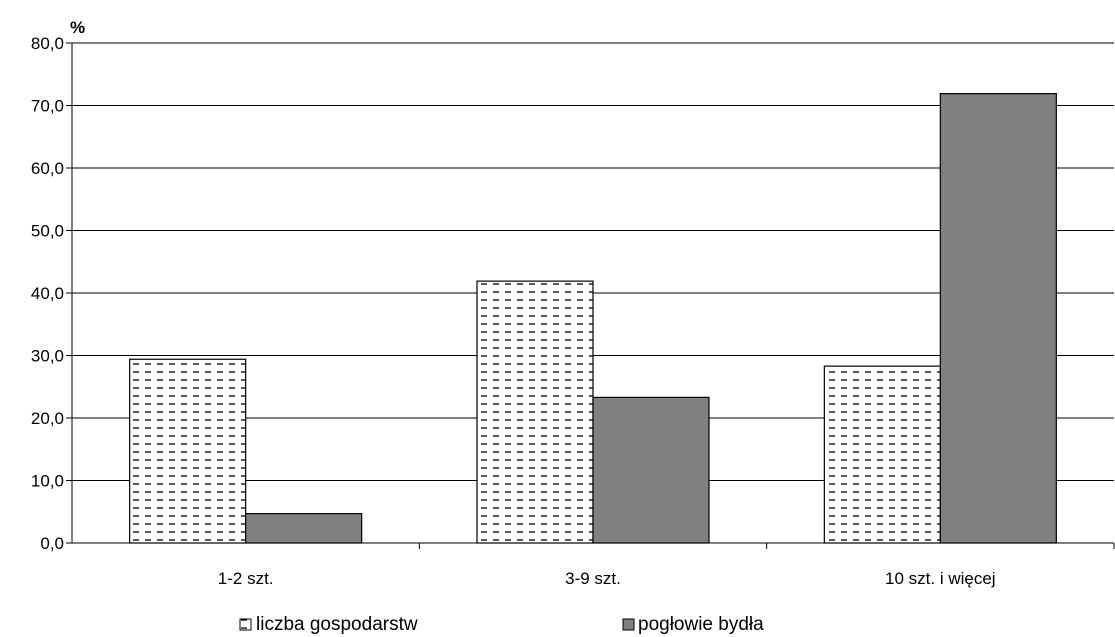  I want to click on y-tick-labels: 0,0 10,0 20,0 30,0 40,0 50,0 60,0 70,0 80,0, so click(47, 293).